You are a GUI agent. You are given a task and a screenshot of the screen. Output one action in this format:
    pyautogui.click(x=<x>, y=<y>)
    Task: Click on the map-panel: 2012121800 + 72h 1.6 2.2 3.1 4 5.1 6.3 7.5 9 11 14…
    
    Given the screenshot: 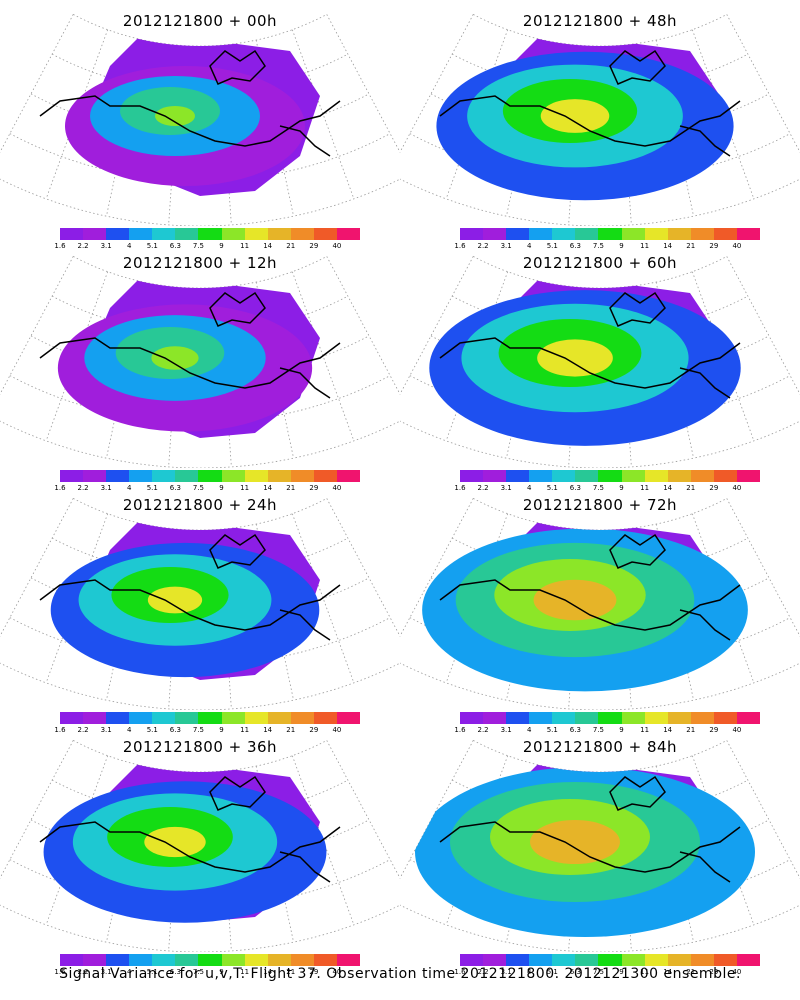 What is the action you would take?
    pyautogui.click(x=600, y=612)
    